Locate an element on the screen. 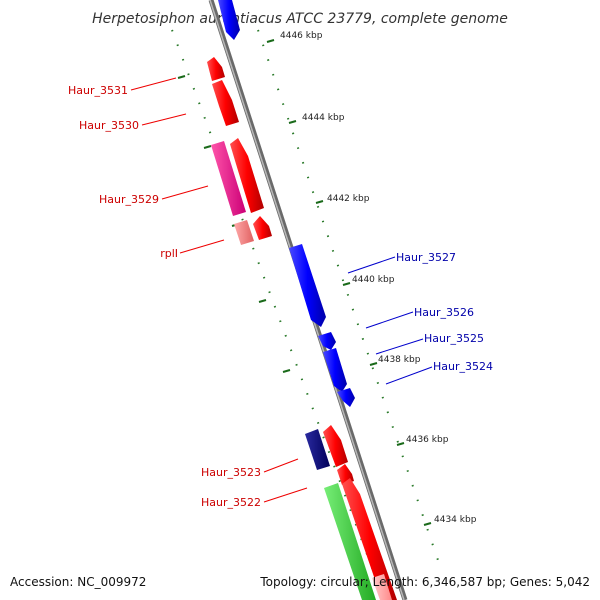 This screenshot has height=600, width=600. gene-label-haur-3524: Haur_3524 is located at coordinates (463, 366).